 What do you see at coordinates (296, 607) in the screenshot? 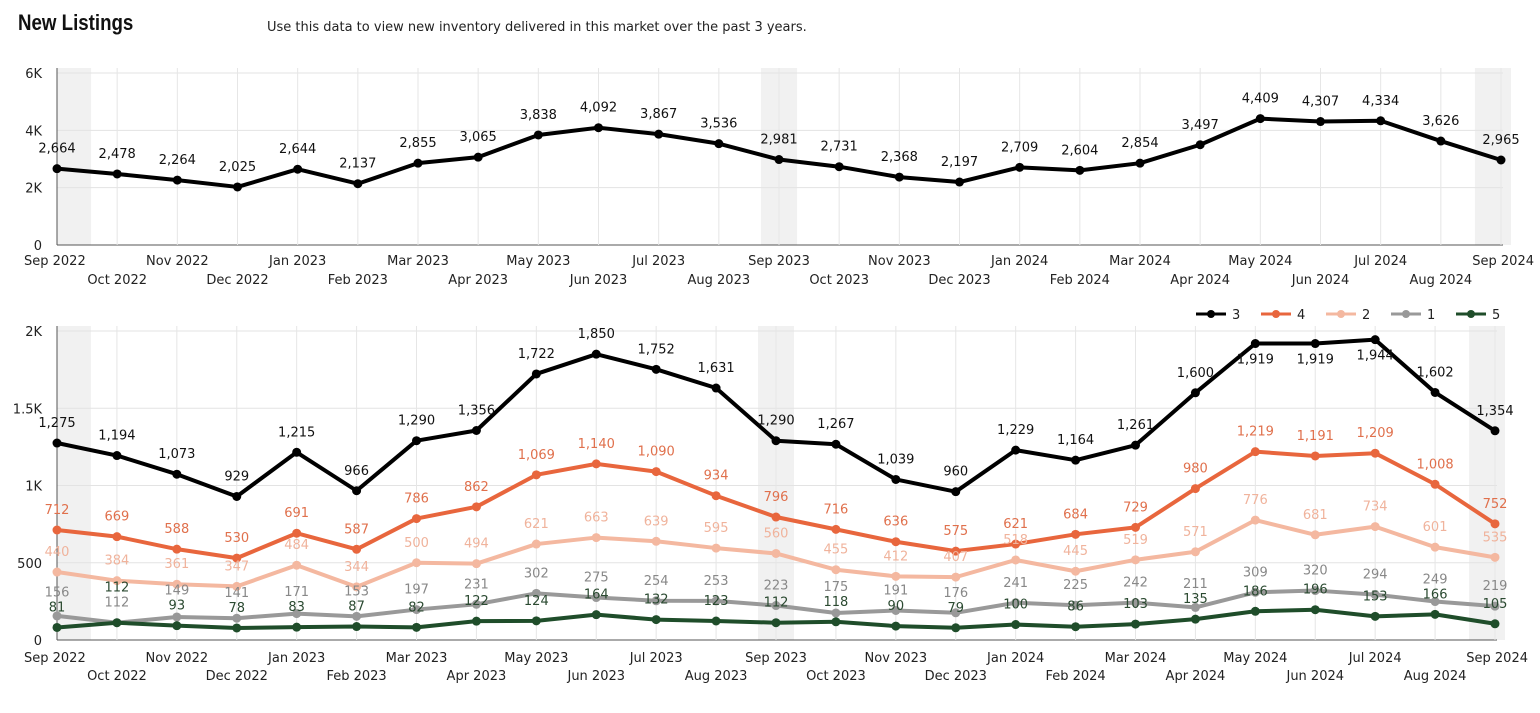
I see `data-label: 83` at bounding box center [296, 607].